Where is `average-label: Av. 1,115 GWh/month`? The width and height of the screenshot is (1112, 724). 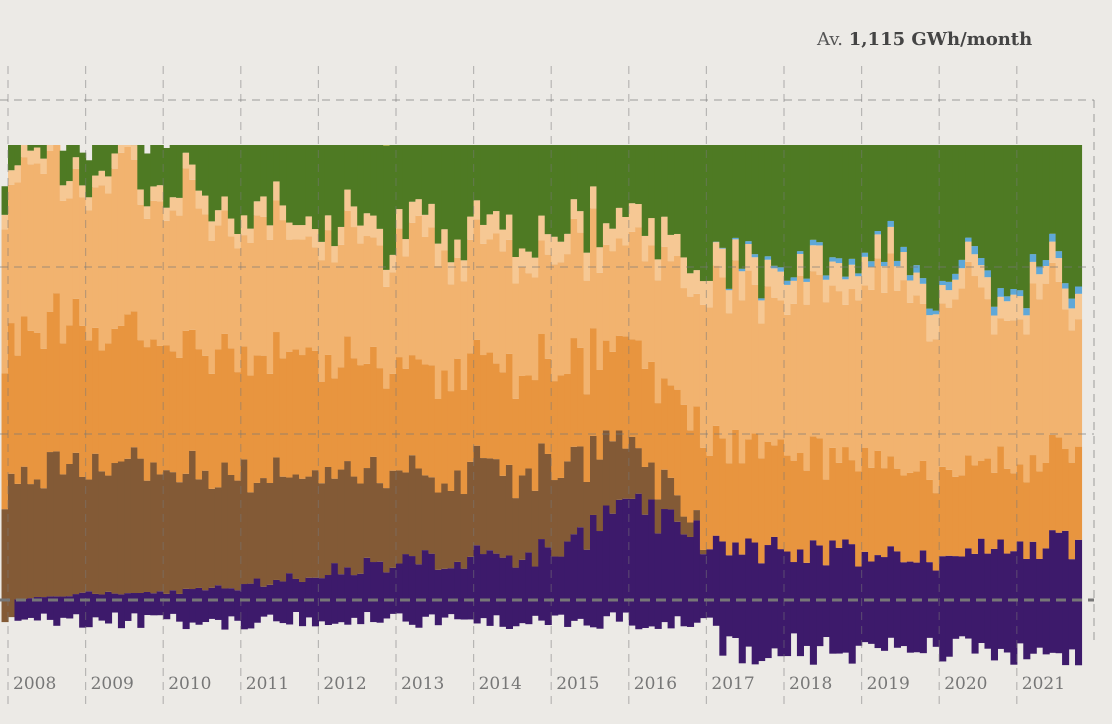
average-label: Av. 1,115 GWh/month is located at coordinates (924, 39).